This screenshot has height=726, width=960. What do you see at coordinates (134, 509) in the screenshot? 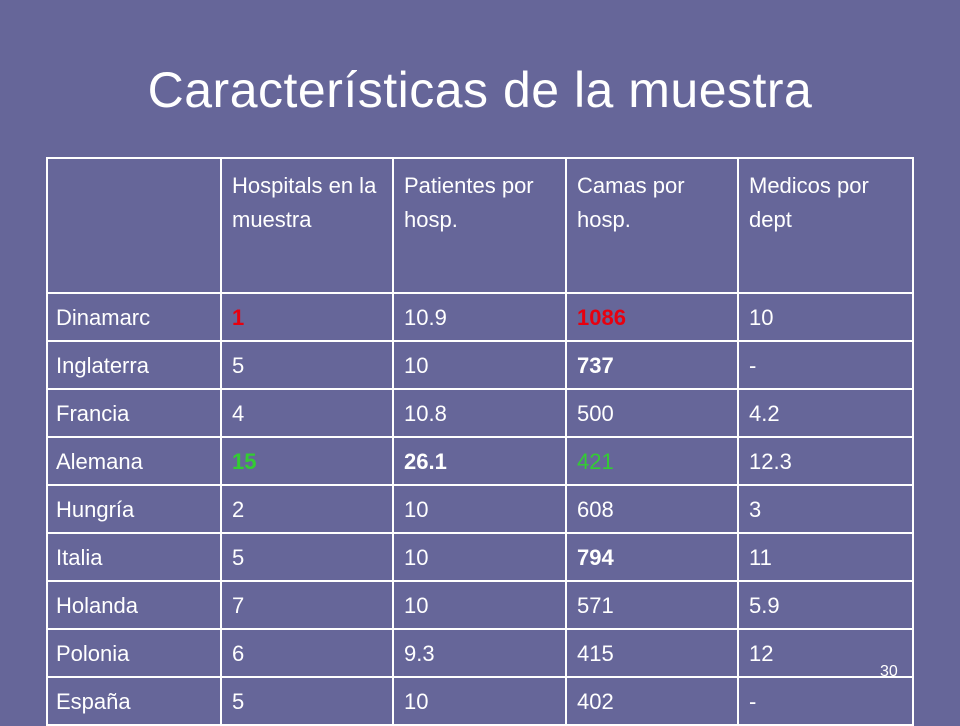
I see `country-cell: Hungría` at bounding box center [134, 509].